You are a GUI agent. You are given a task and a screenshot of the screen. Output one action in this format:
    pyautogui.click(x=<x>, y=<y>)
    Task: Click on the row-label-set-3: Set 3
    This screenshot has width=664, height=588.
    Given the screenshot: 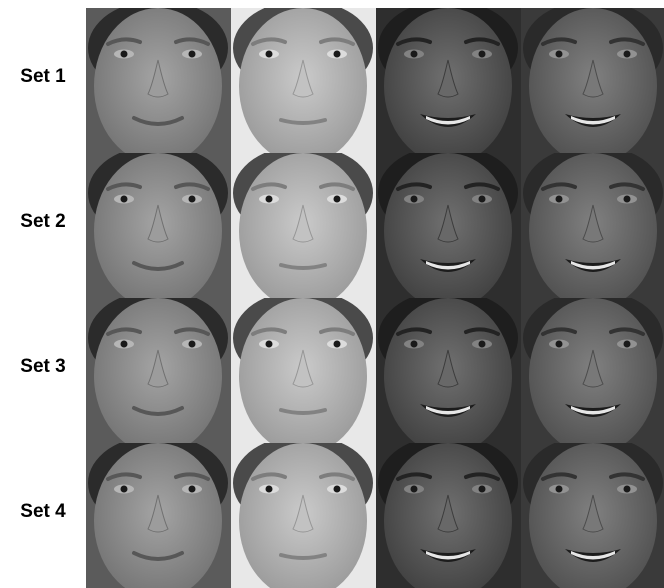 What is the action you would take?
    pyautogui.click(x=43, y=366)
    